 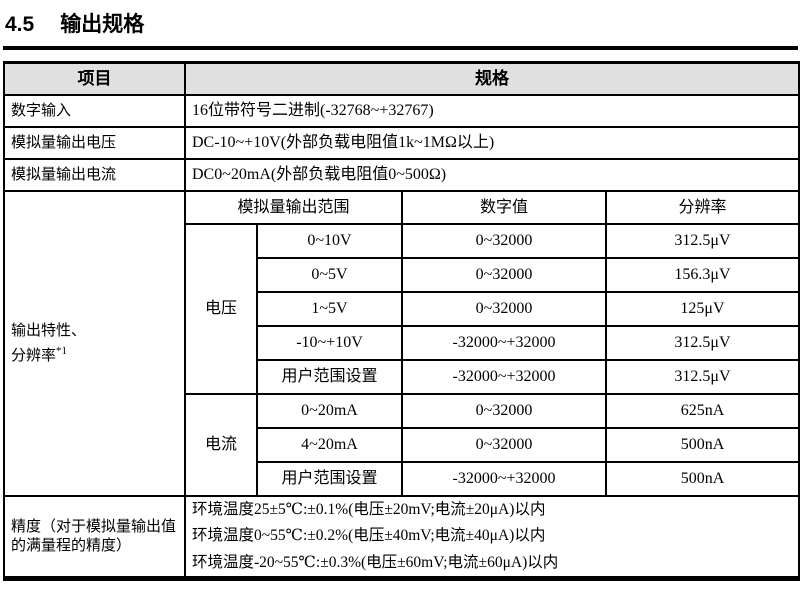 I want to click on subheader-resolution-cell: 分辨率, so click(x=702, y=207).